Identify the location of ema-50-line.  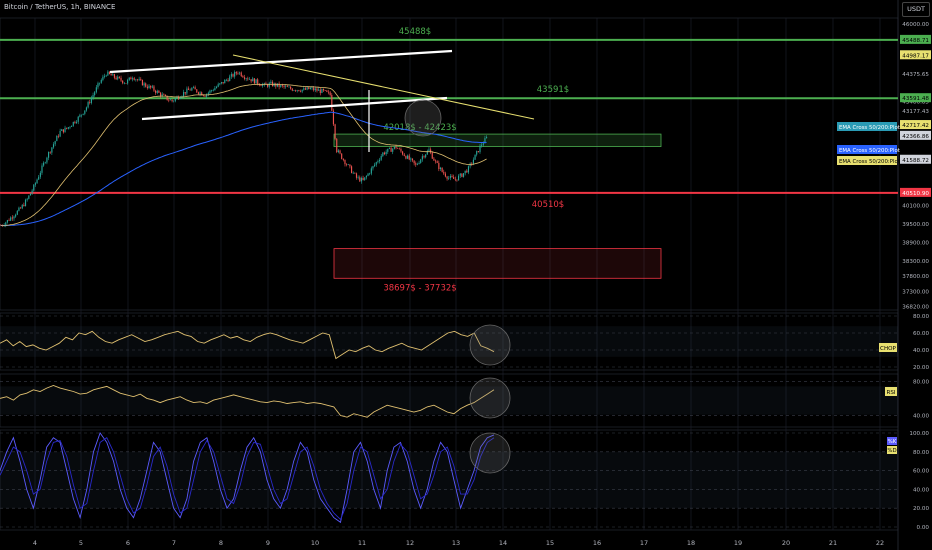
(243, 154).